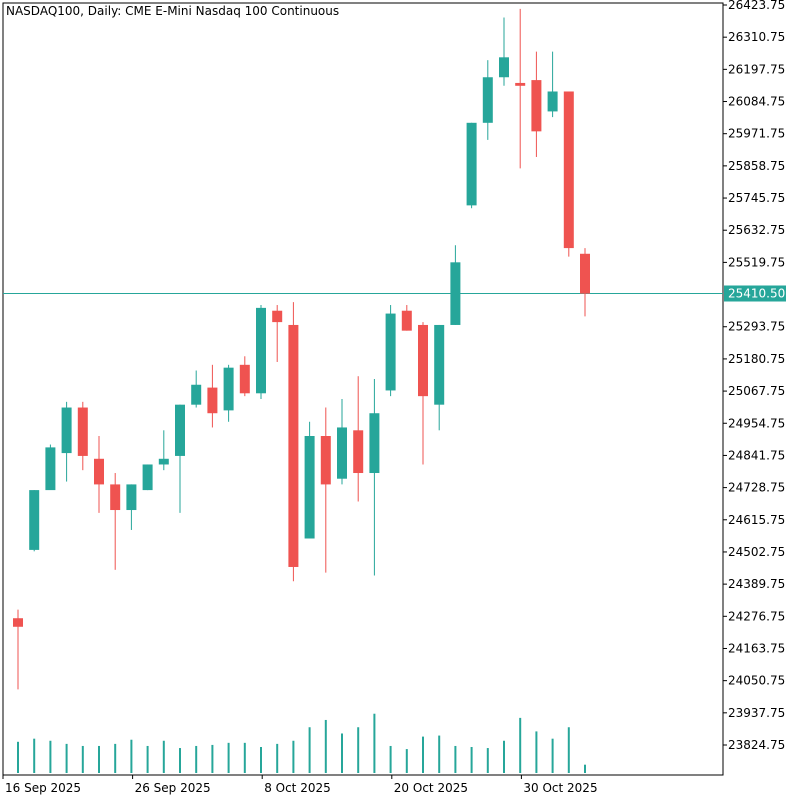 The height and width of the screenshot is (800, 800). I want to click on current-price-label: 25410.50, so click(756, 293).